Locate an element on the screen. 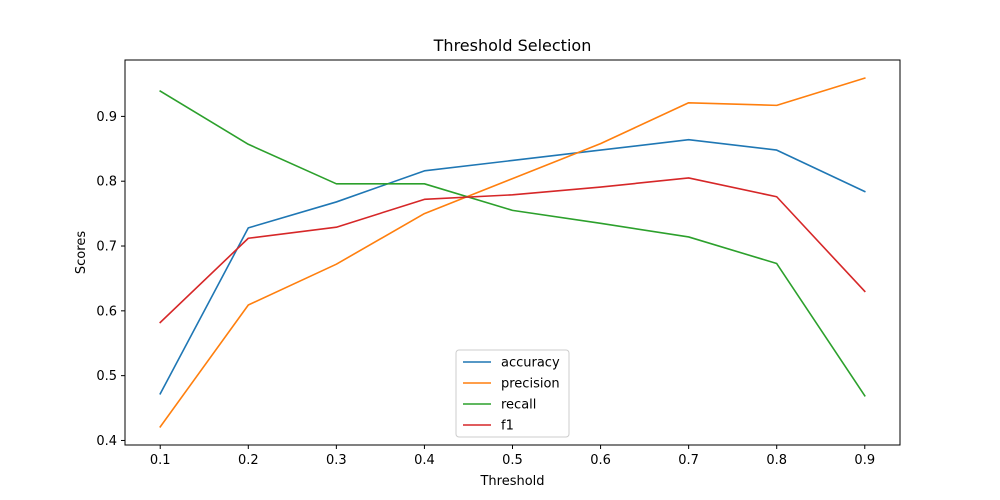 The height and width of the screenshot is (500, 1000). x-tick-label: 0.8 is located at coordinates (776, 460).